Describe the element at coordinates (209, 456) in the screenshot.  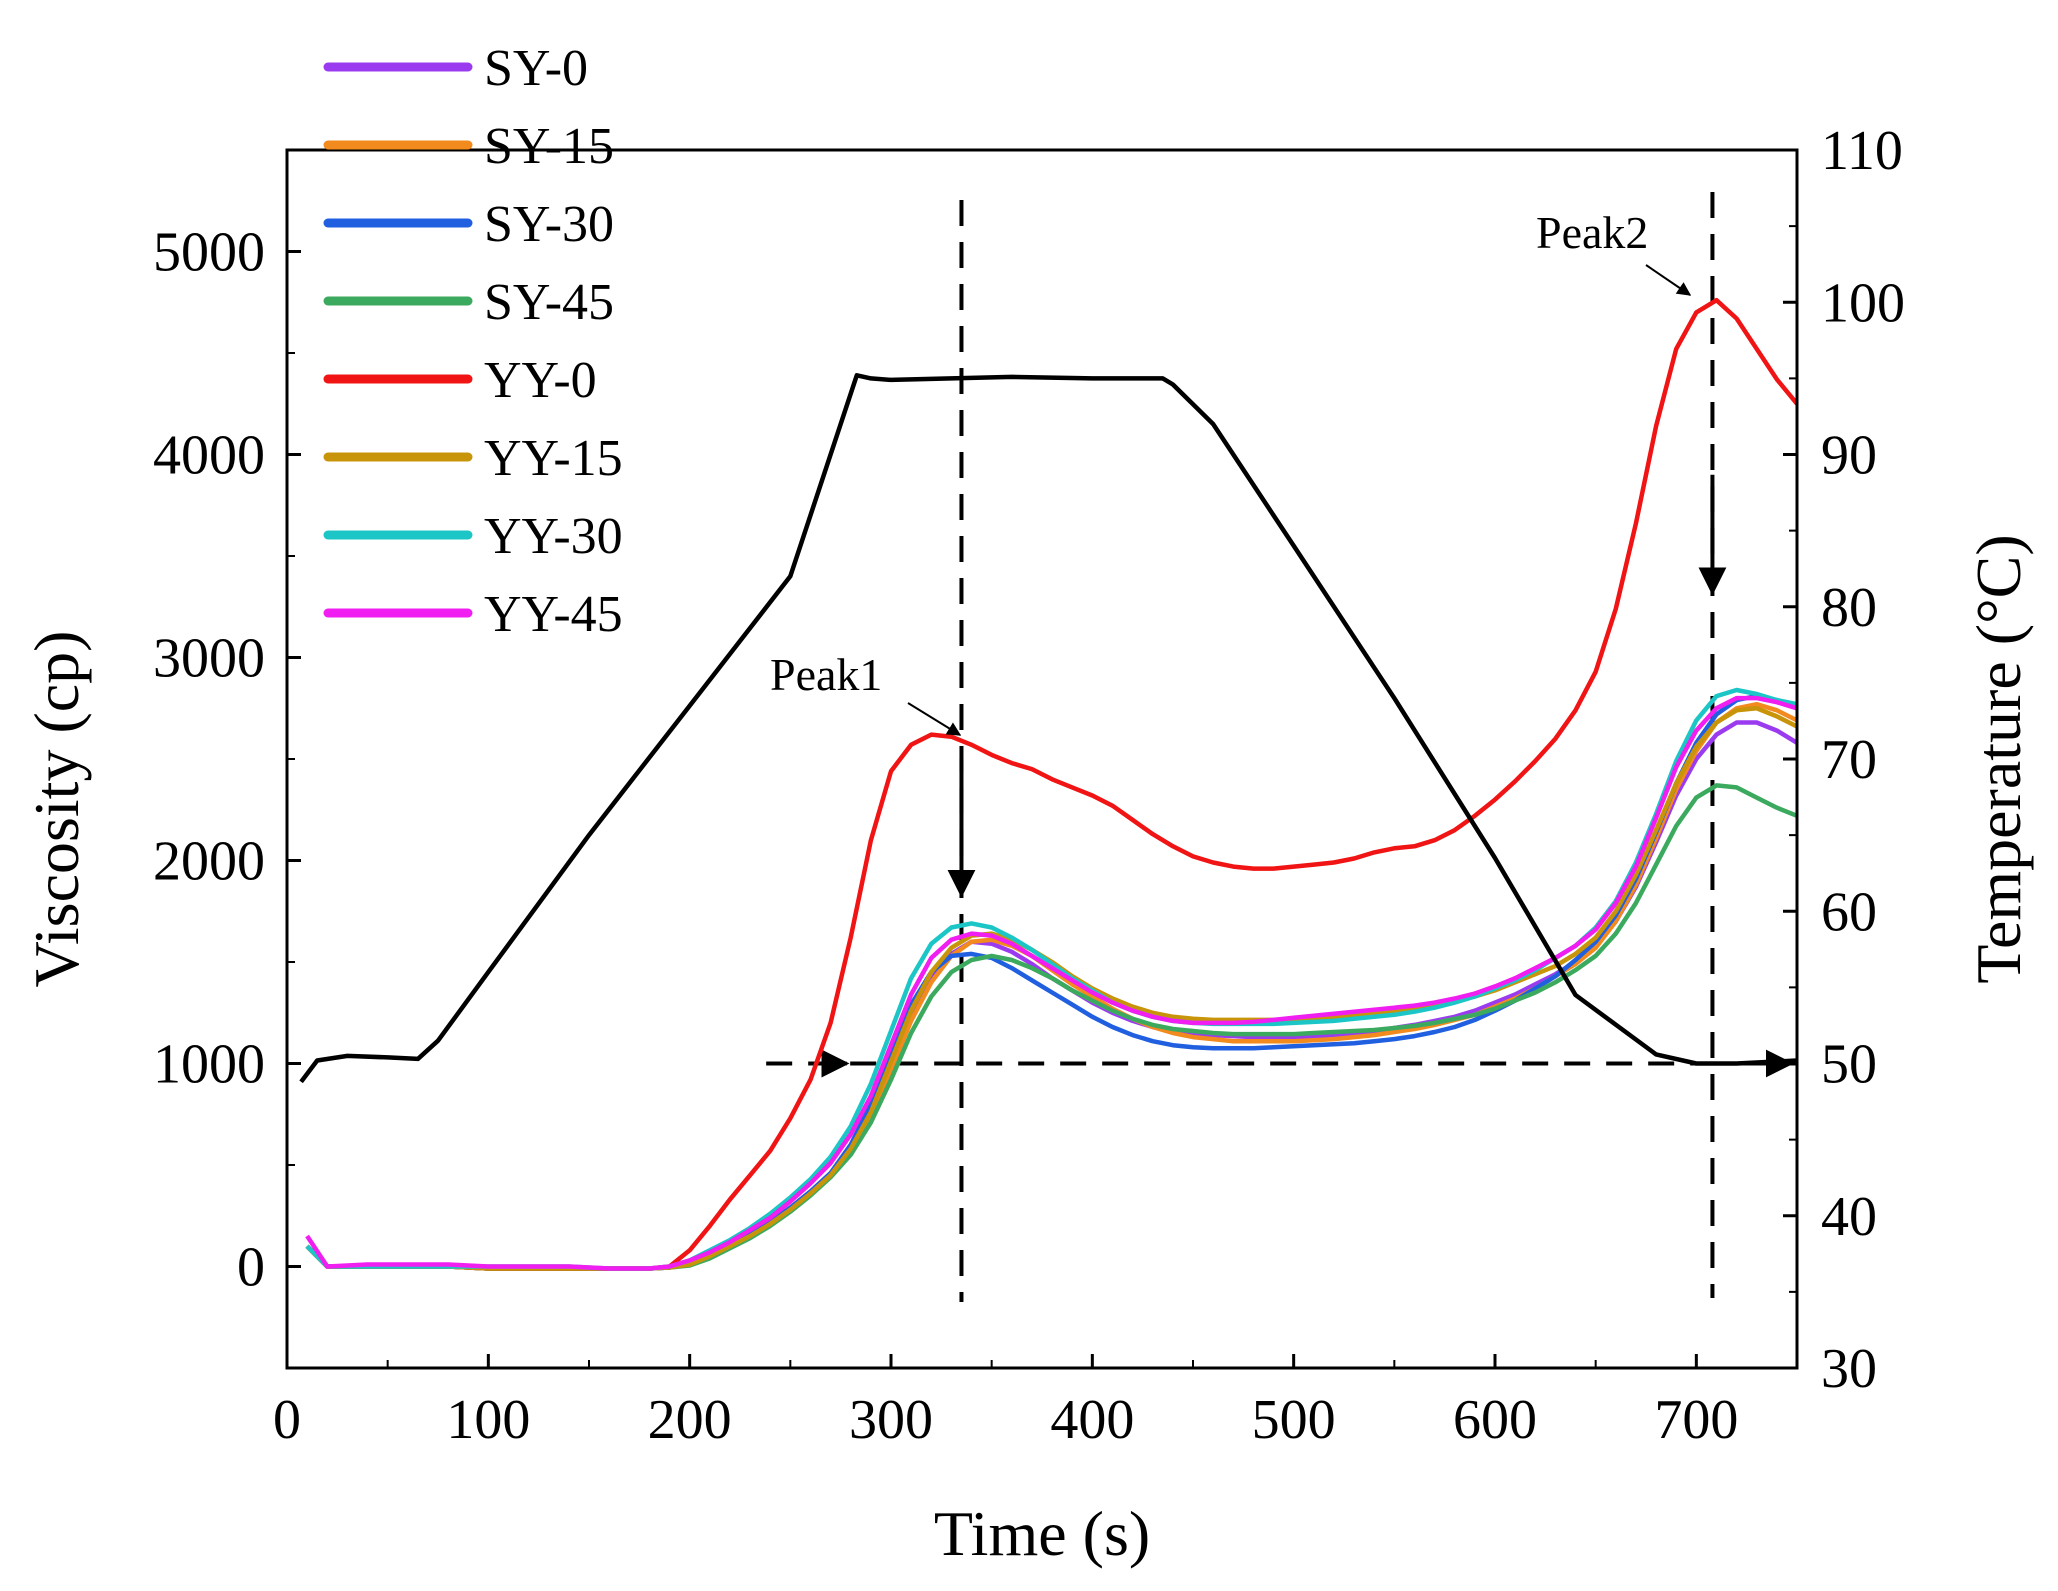
I see `y-tick-label: 4000` at that location.